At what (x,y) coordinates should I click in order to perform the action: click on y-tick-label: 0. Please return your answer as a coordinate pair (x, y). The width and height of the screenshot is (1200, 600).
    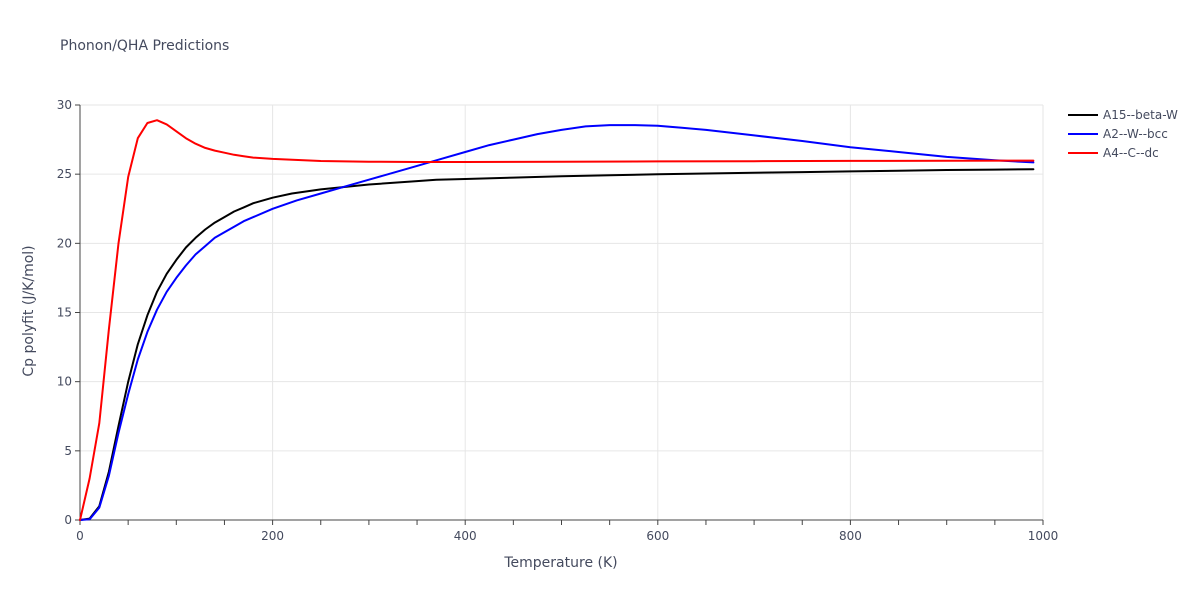
    Looking at the image, I should click on (68, 520).